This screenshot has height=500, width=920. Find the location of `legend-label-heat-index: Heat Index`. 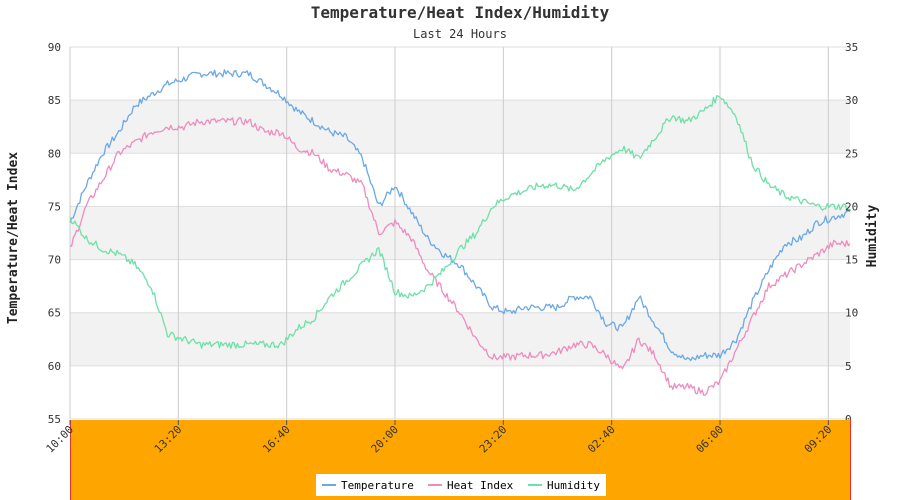

legend-label-heat-index: Heat Index is located at coordinates (480, 485).